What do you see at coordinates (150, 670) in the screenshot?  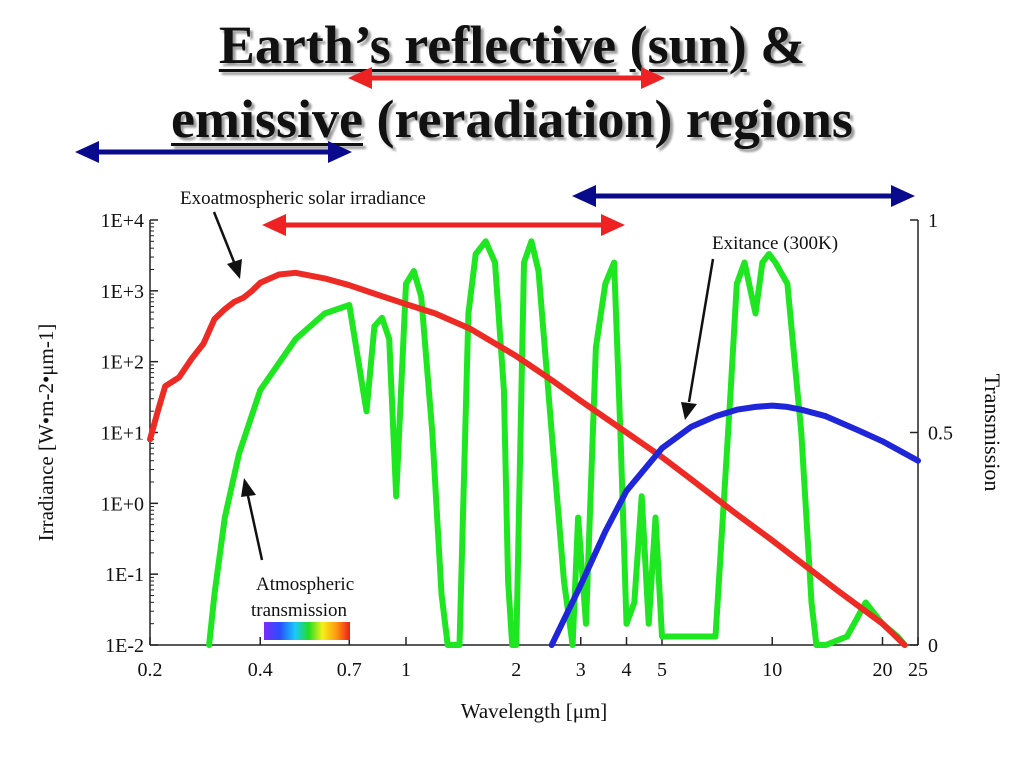 I see `x-tick-label: 0.2` at bounding box center [150, 670].